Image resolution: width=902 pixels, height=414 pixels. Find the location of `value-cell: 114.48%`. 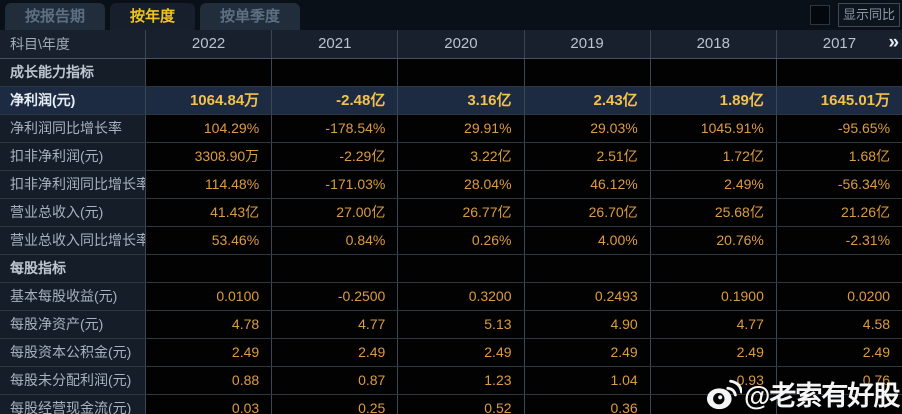

value-cell: 114.48% is located at coordinates (208, 184).